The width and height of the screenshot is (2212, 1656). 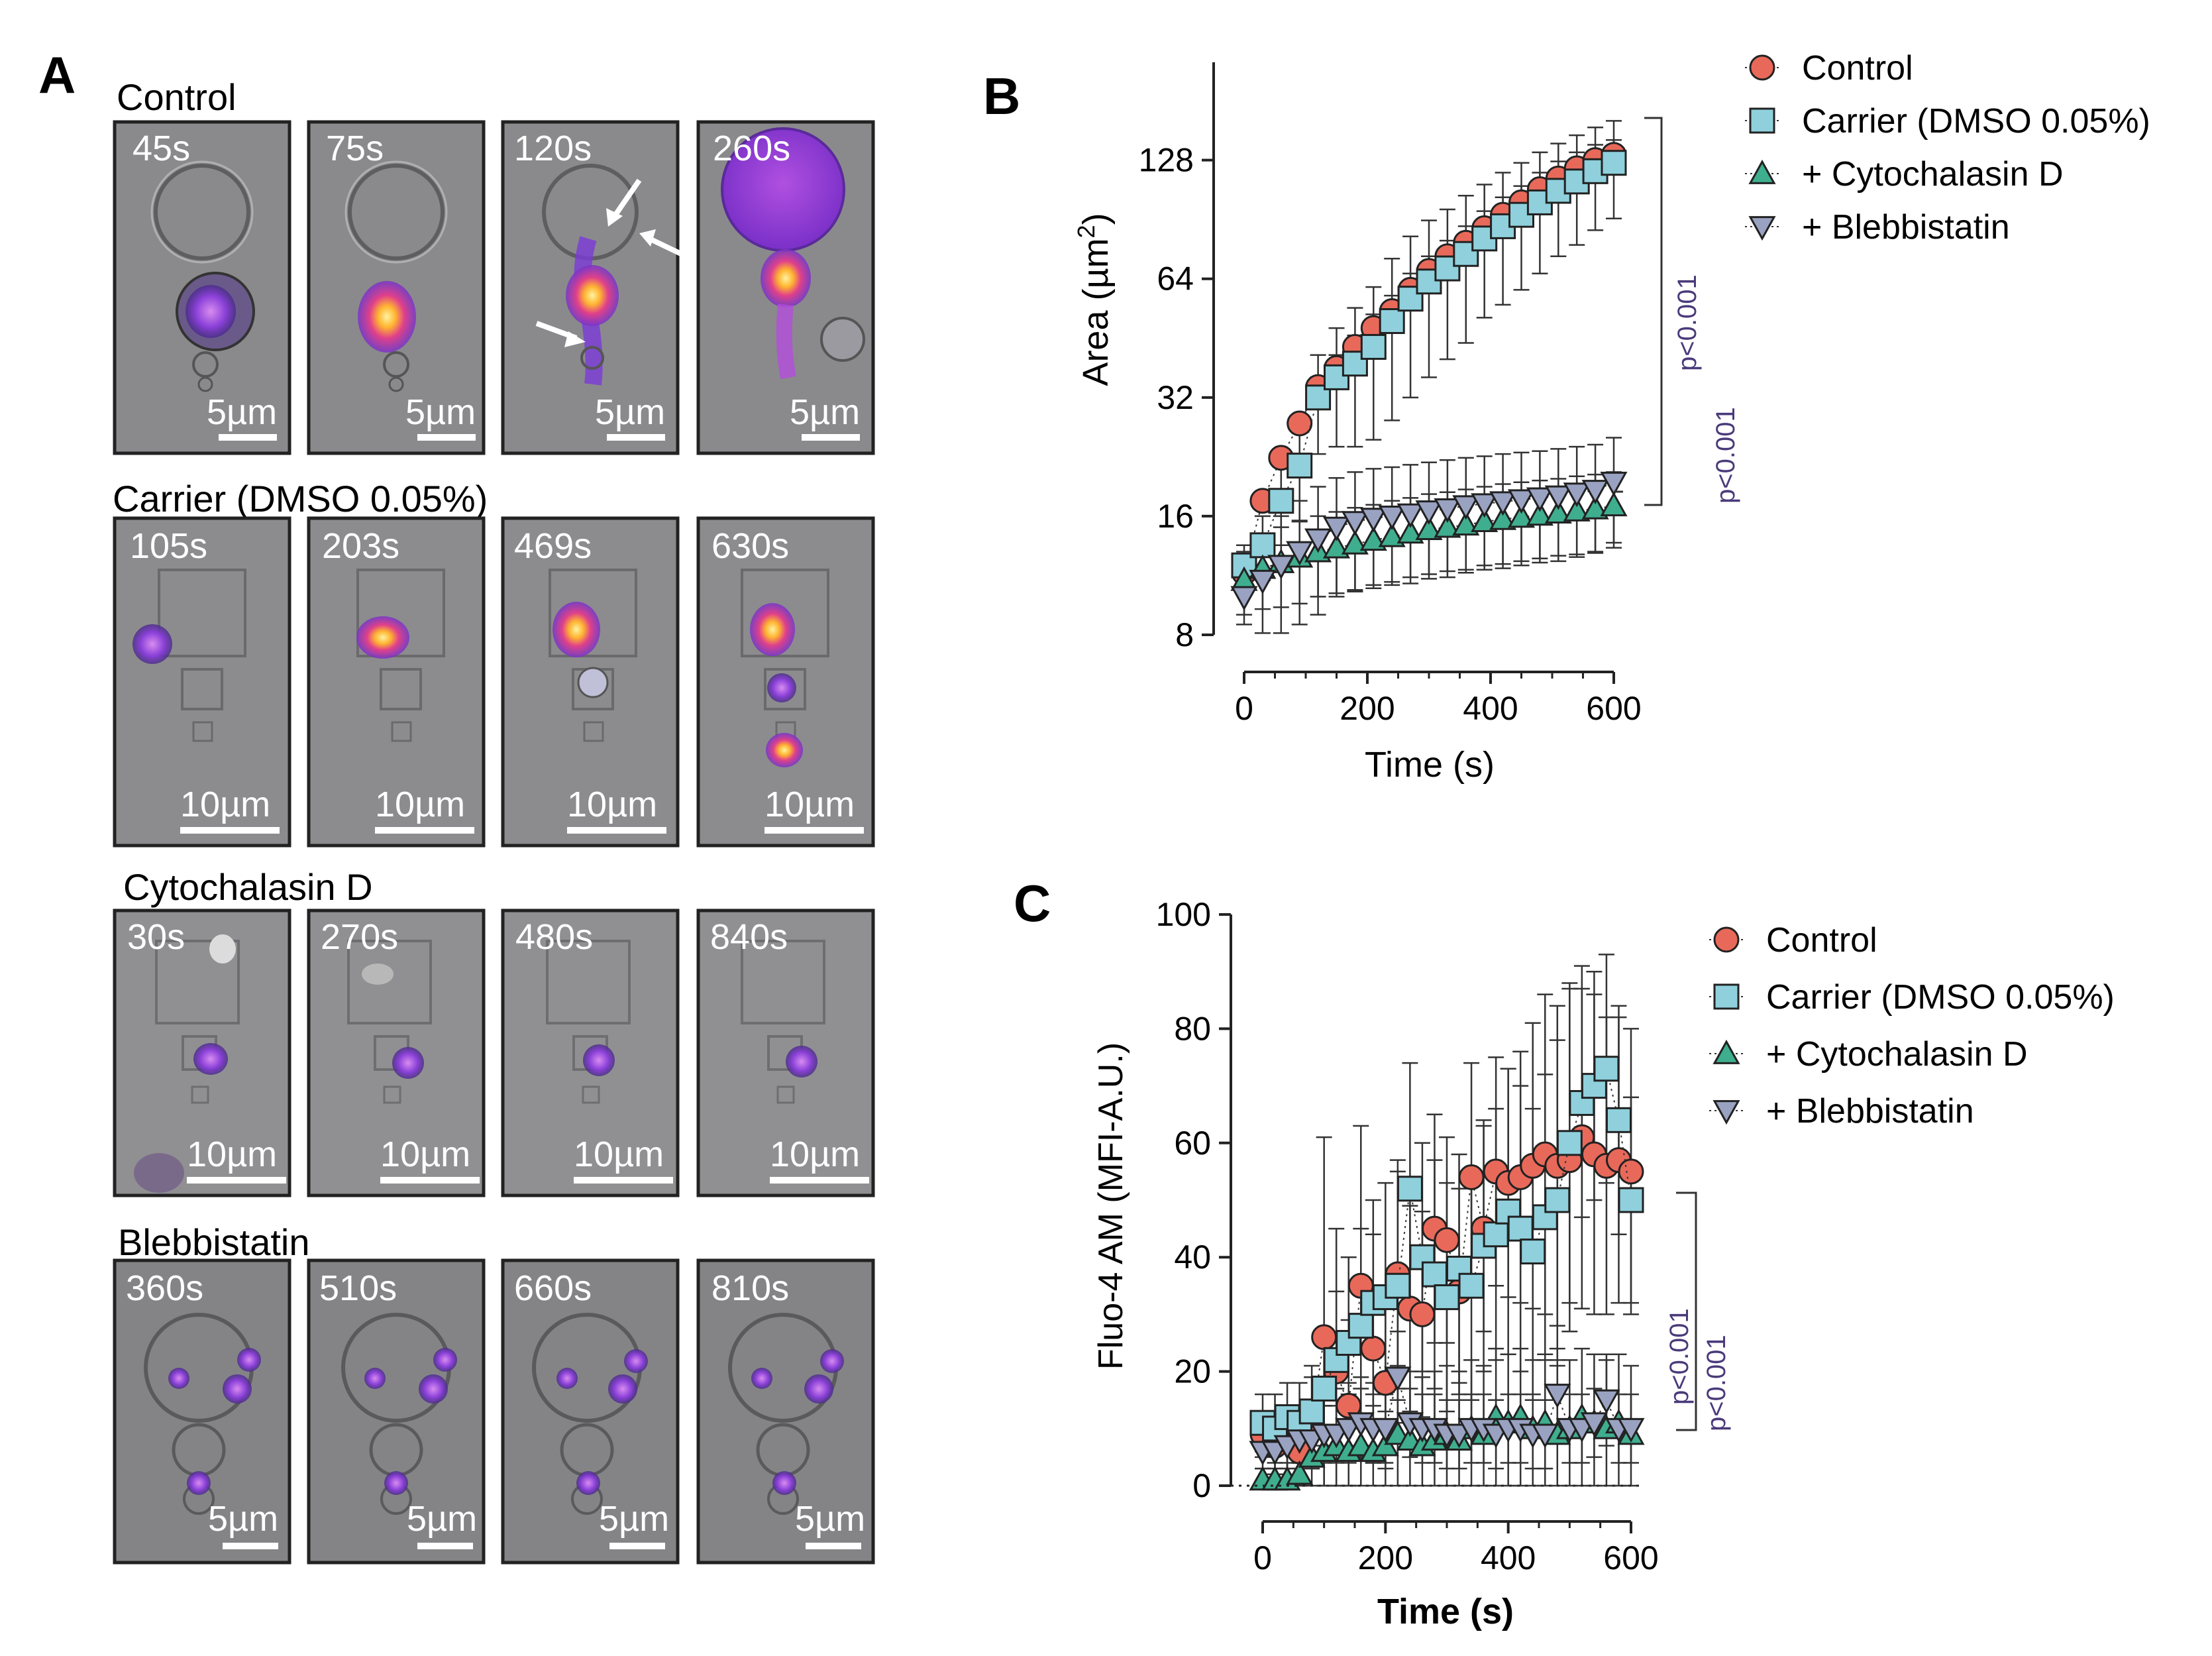 What do you see at coordinates (785, 682) in the screenshot?
I see `micrograph-frame: 630s 10µm` at bounding box center [785, 682].